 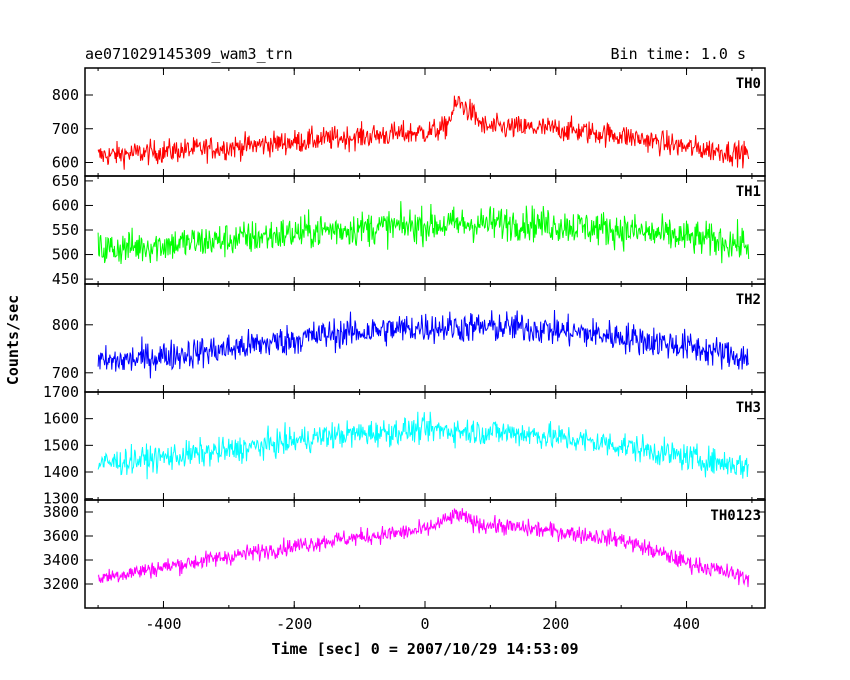 I want to click on y-axis-label: Counts/sec, so click(x=13, y=340).